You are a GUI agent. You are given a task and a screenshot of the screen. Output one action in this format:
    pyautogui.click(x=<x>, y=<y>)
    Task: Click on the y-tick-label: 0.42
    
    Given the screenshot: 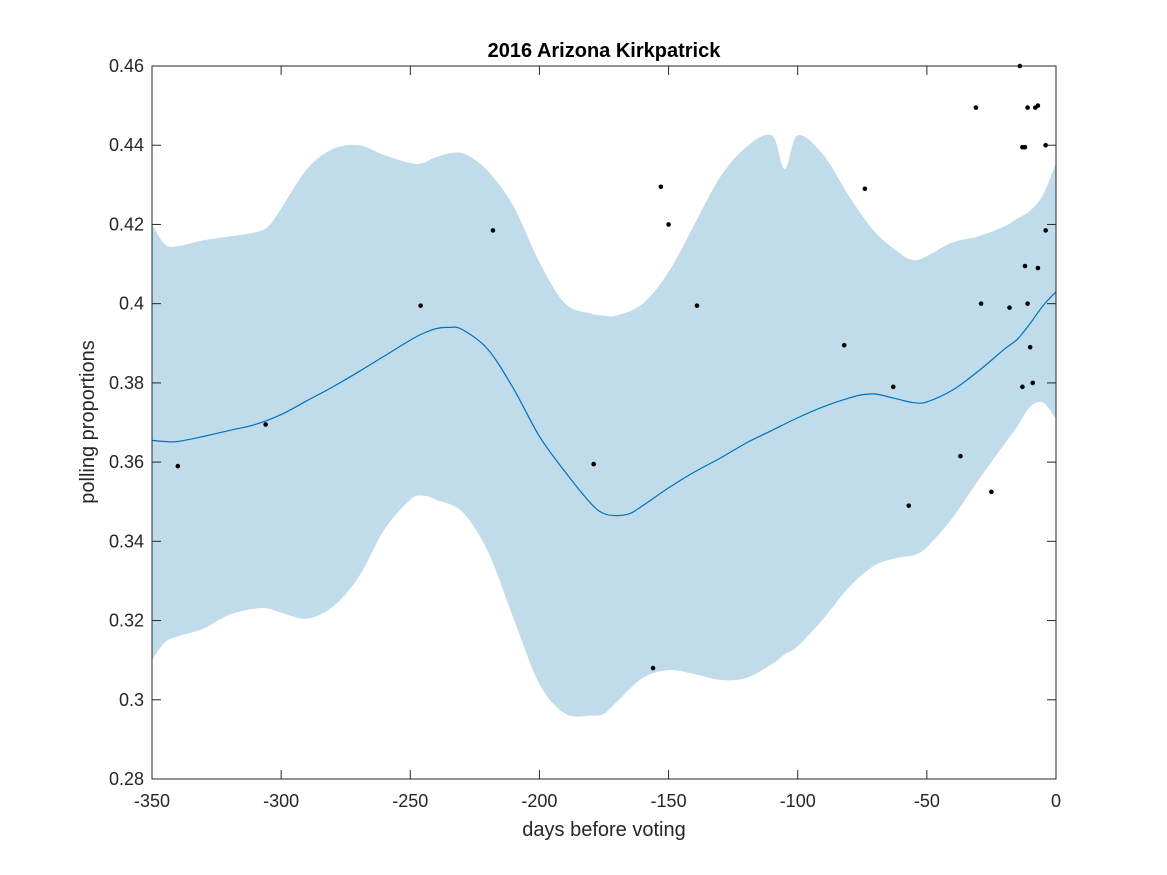 What is the action you would take?
    pyautogui.click(x=126, y=224)
    